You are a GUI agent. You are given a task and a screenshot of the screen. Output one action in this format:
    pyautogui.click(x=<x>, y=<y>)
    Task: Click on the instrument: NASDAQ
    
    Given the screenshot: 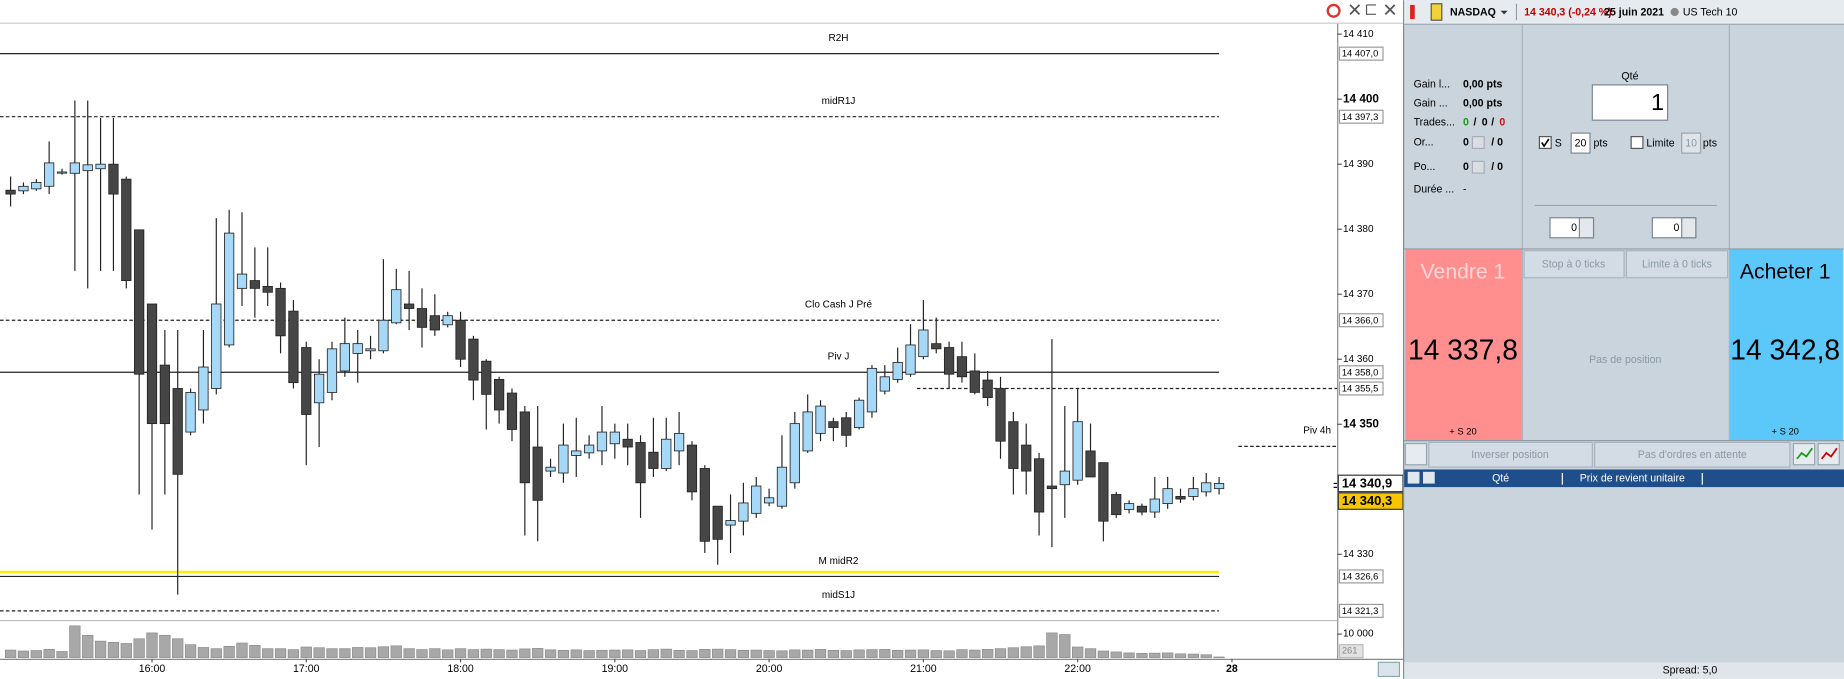 What is the action you would take?
    pyautogui.click(x=1473, y=12)
    